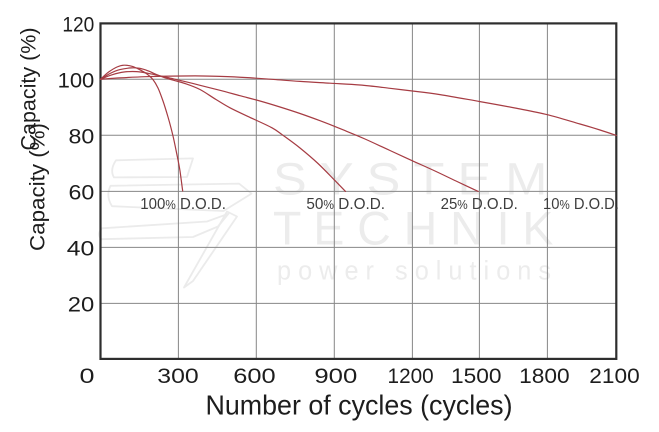 Image resolution: width=659 pixels, height=432 pixels. Describe the element at coordinates (544, 376) in the screenshot. I see `svg-text: 1800` at that location.